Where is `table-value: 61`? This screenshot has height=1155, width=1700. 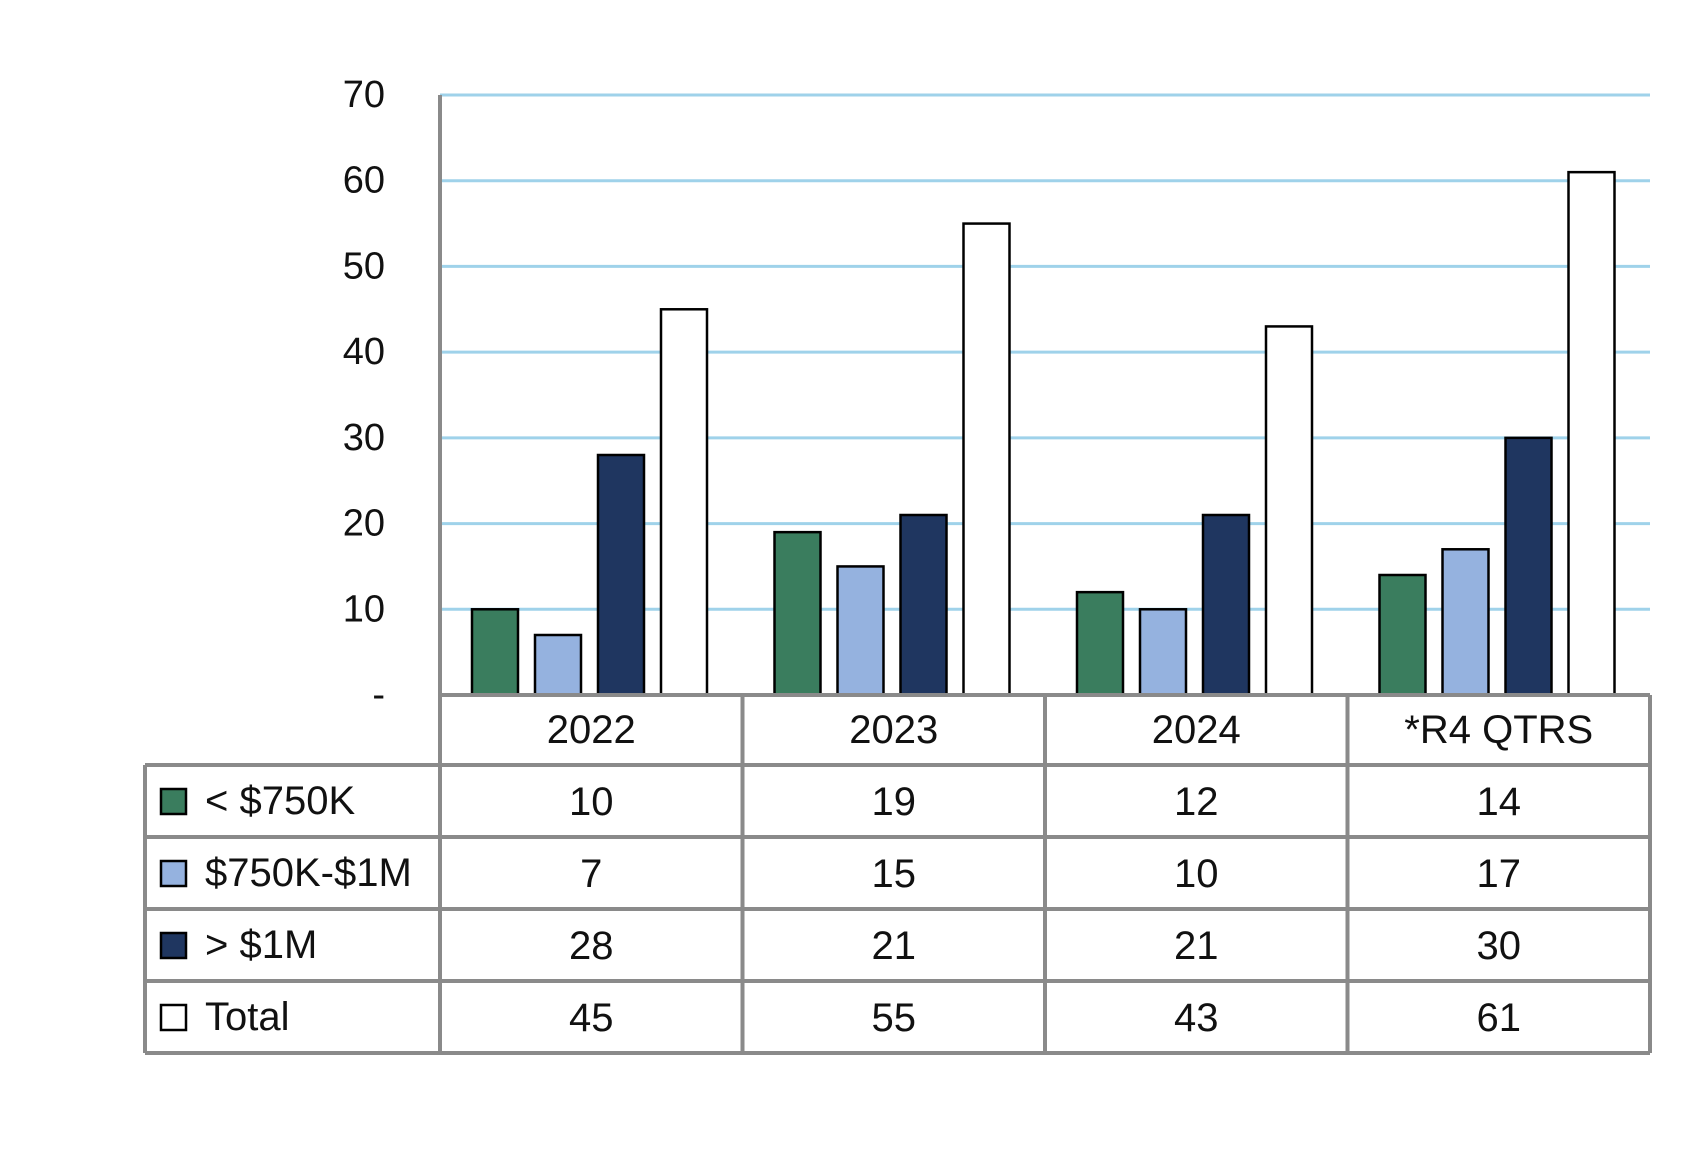 table-value: 61 is located at coordinates (1499, 1018).